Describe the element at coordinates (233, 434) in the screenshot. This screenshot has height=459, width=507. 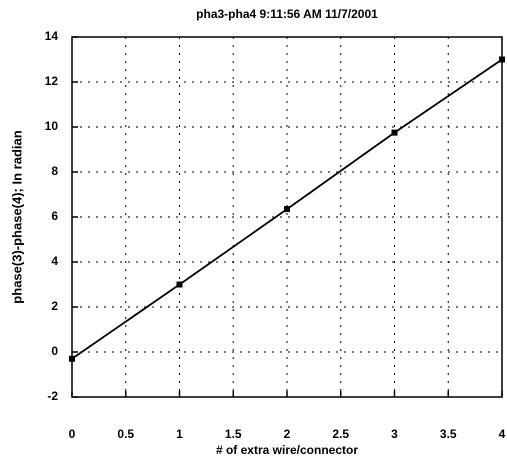
I see `x-tick-label: 1.5` at that location.